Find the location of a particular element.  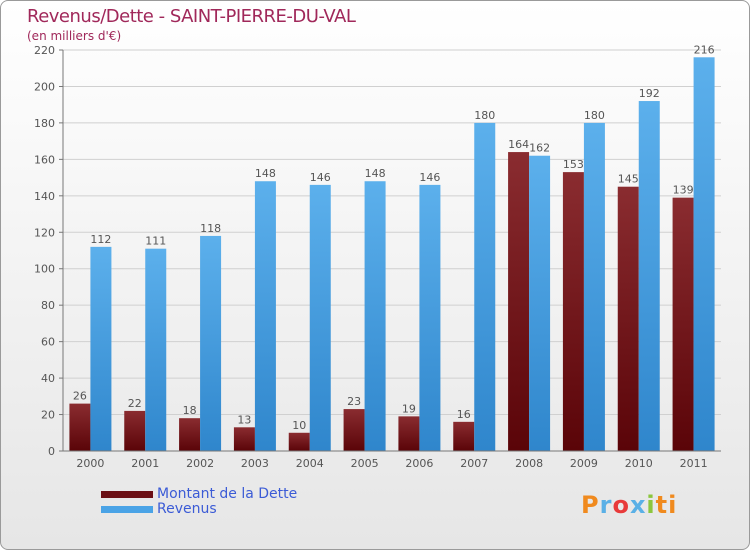

x-tick-label: 2005 is located at coordinates (365, 463).